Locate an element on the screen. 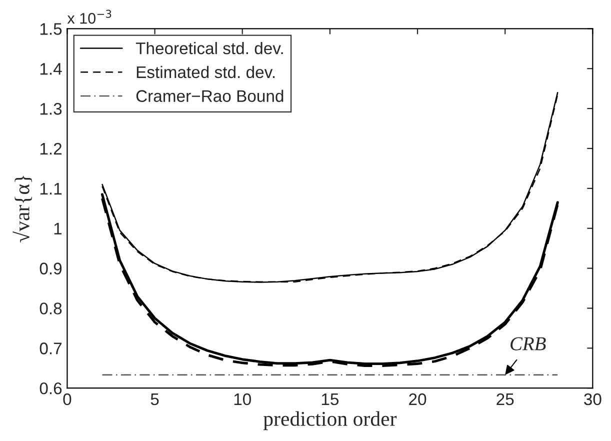 The image size is (611, 441). x-axis-title: prediction order is located at coordinates (330, 420).